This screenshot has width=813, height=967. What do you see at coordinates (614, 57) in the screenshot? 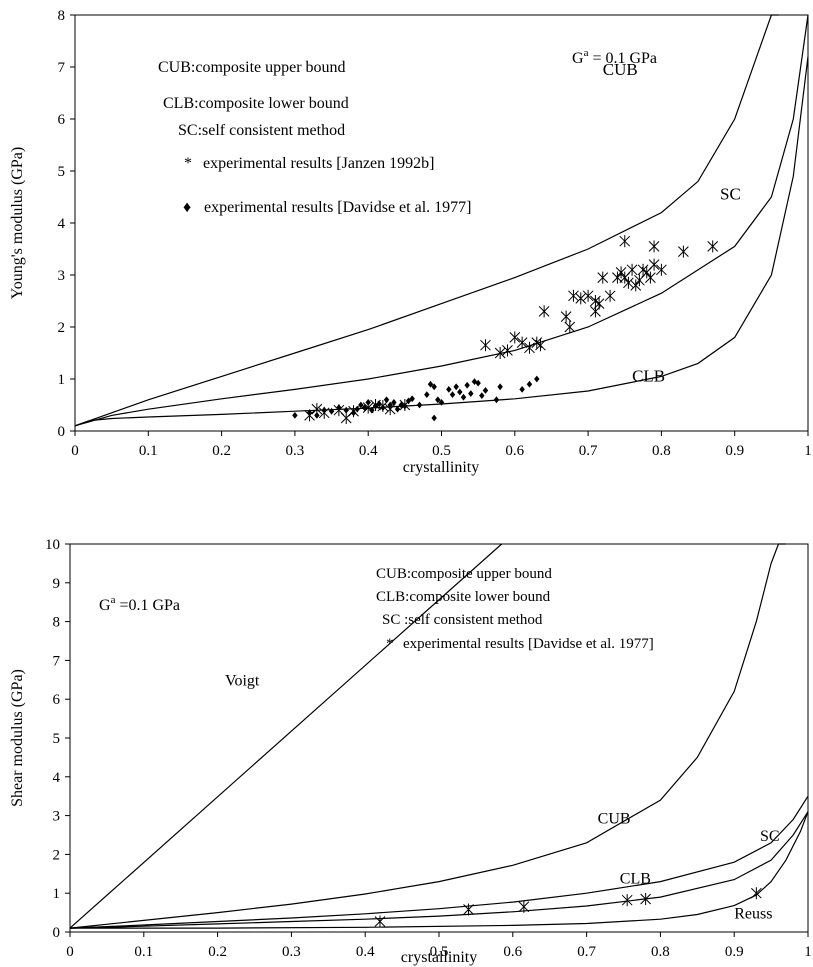
I see `modulus-label: Ga = 0.1 GPa` at bounding box center [614, 57].